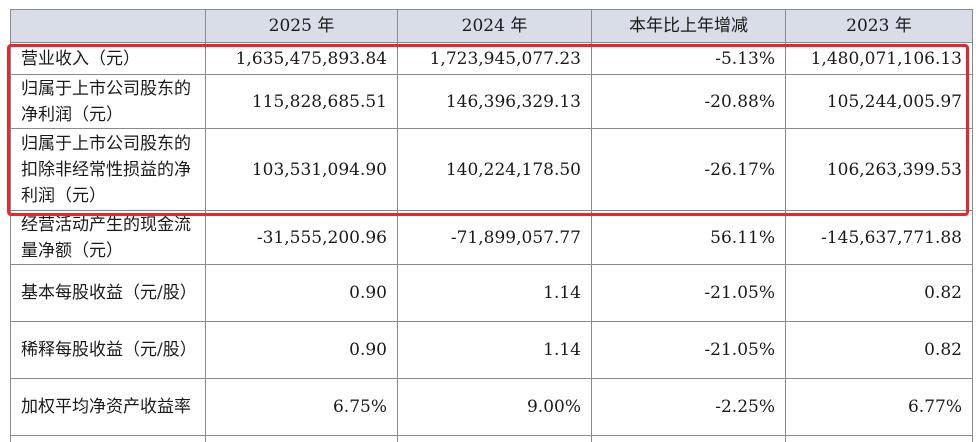  I want to click on cell-value: 146,396,329.13, so click(494, 101).